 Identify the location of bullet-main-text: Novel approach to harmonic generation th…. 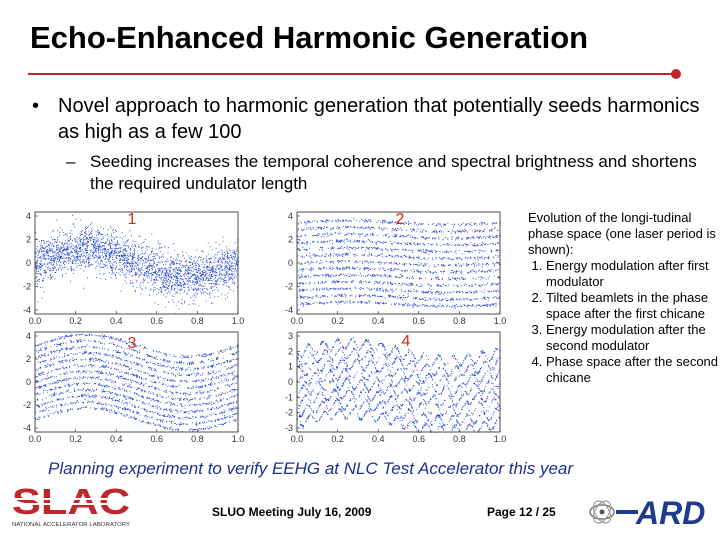
(379, 119).